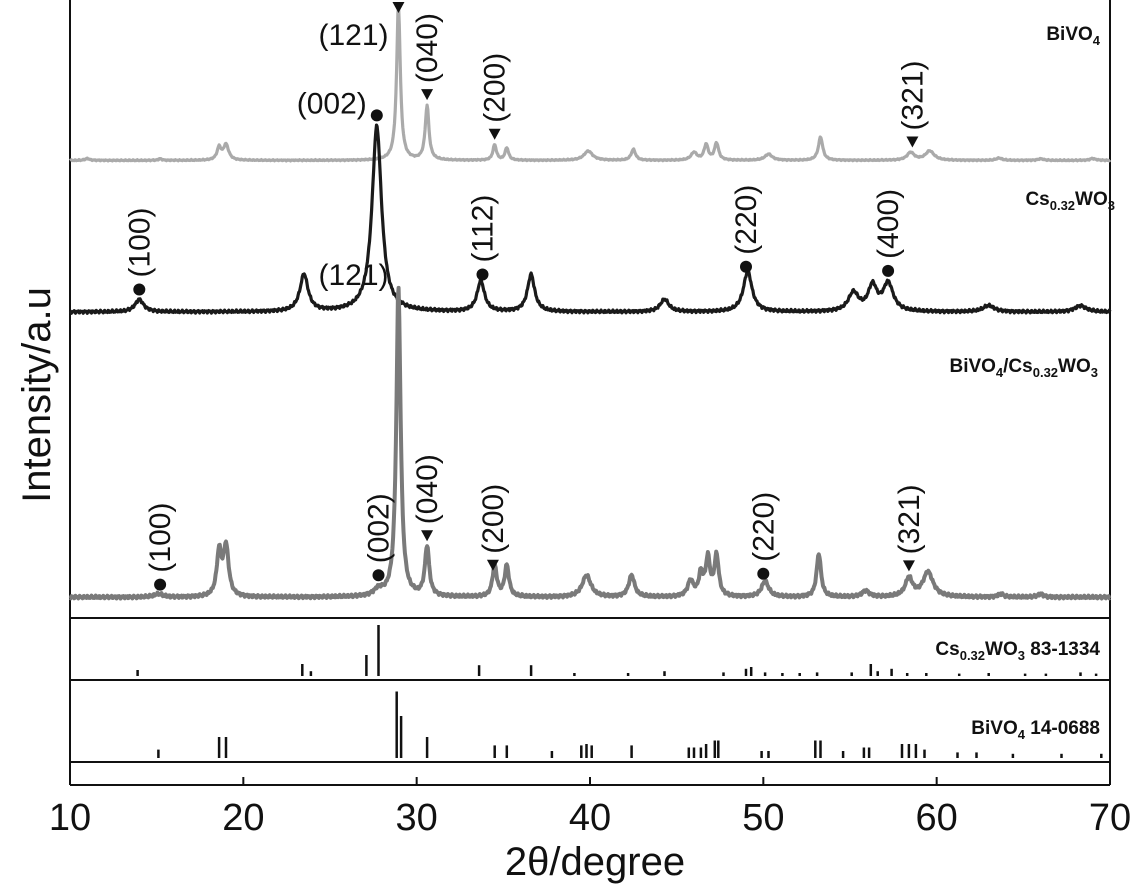 The image size is (1147, 896). What do you see at coordinates (1110, 818) in the screenshot?
I see `x-tick-label: 70` at bounding box center [1110, 818].